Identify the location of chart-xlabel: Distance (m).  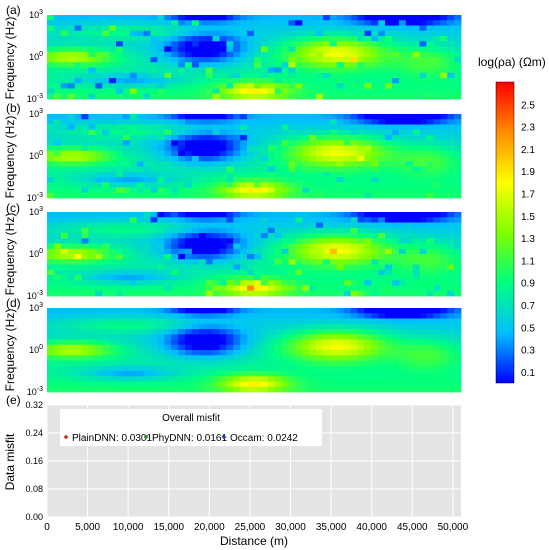
(254, 541).